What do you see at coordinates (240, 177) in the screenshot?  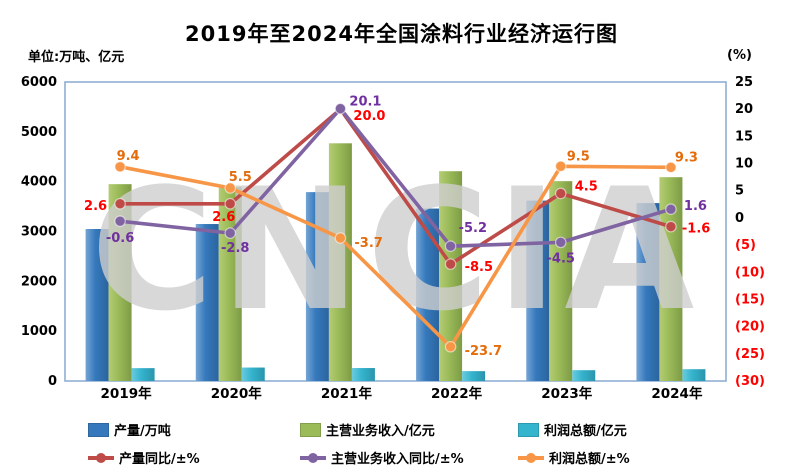 I see `data-label: 5.5` at bounding box center [240, 177].